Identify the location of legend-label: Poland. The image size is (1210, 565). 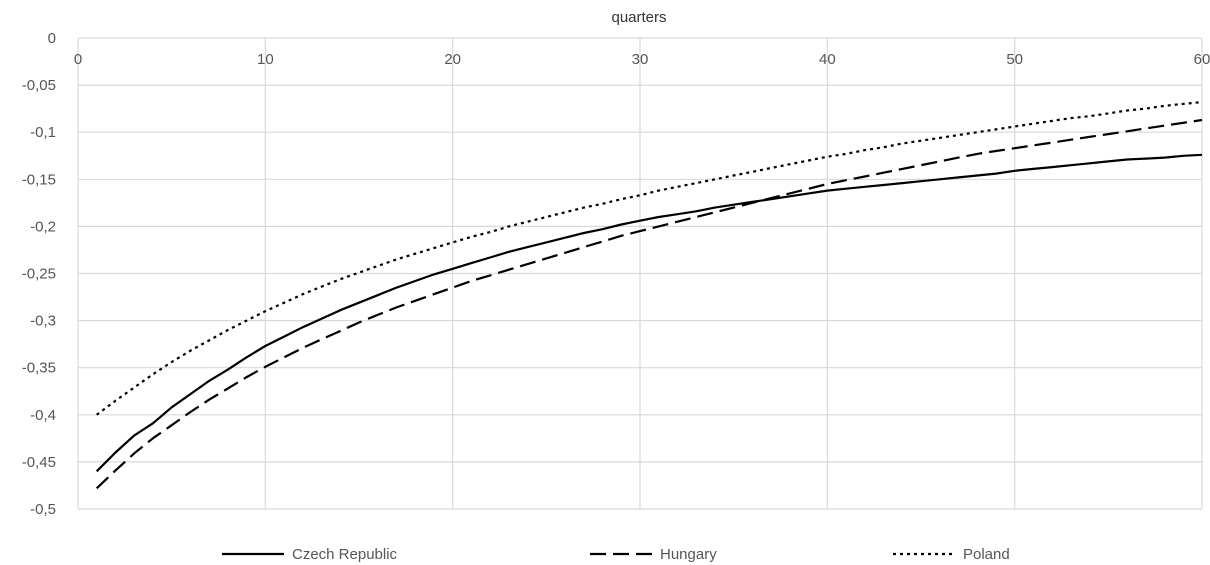
(986, 554).